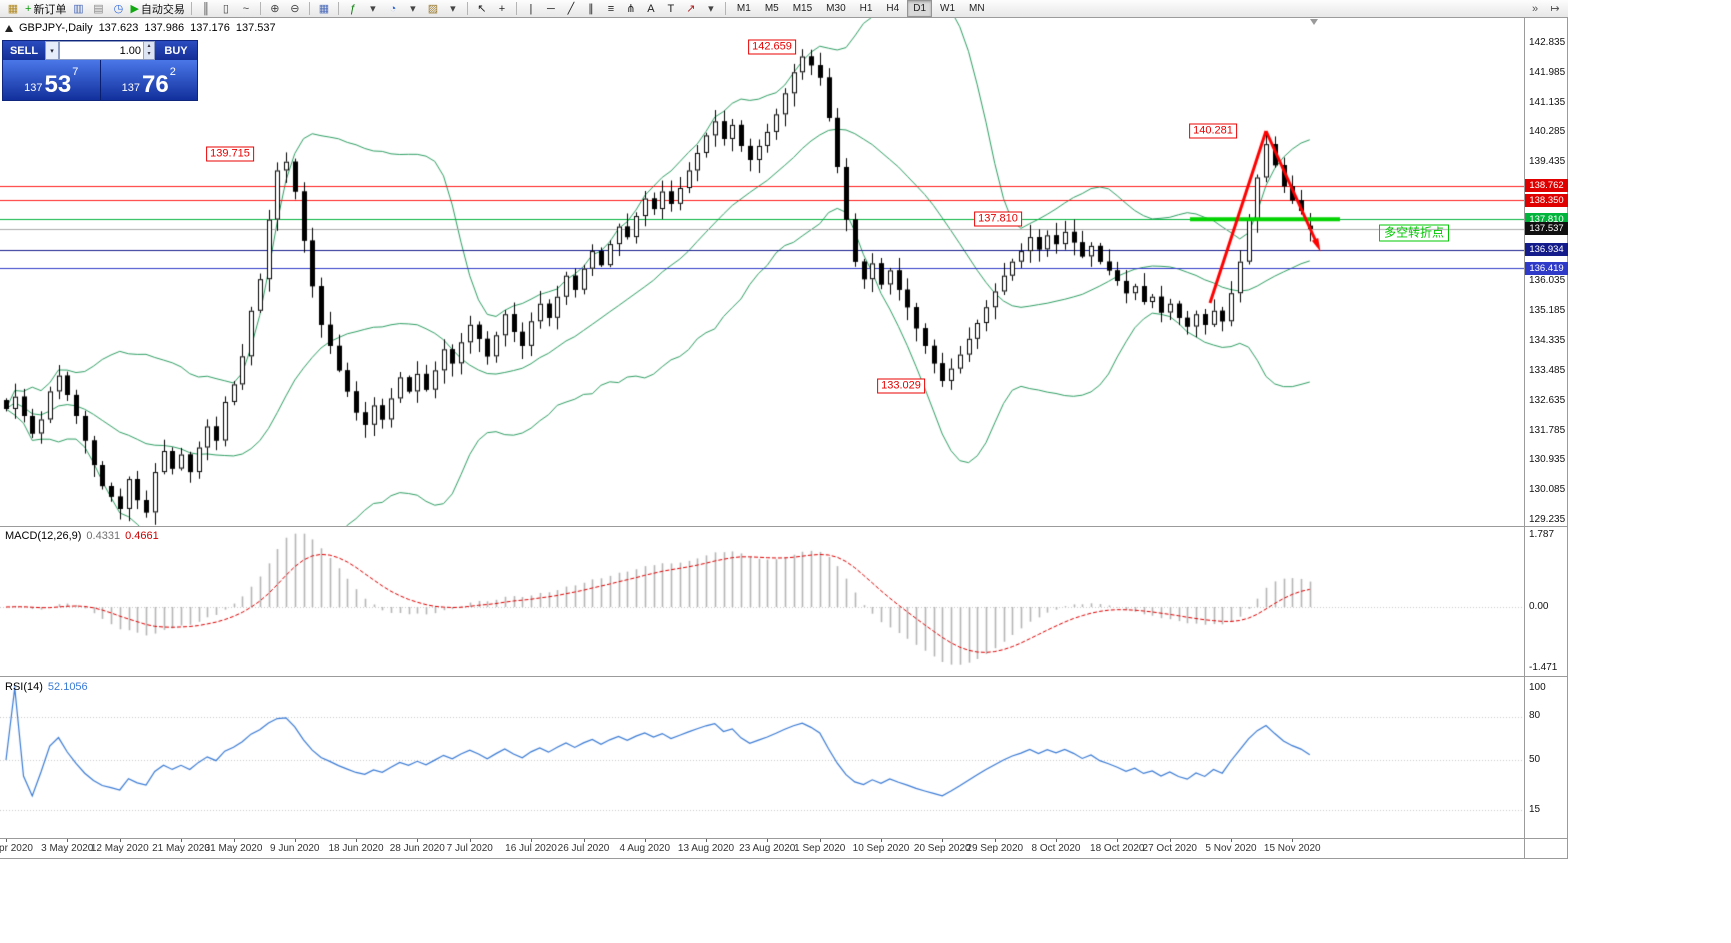  What do you see at coordinates (762, 602) in the screenshot?
I see `macd-canvas` at bounding box center [762, 602].